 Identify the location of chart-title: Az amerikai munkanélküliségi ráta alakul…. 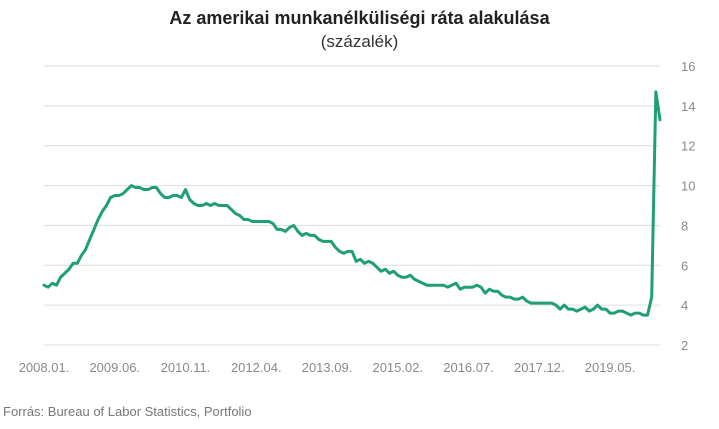
(359, 18).